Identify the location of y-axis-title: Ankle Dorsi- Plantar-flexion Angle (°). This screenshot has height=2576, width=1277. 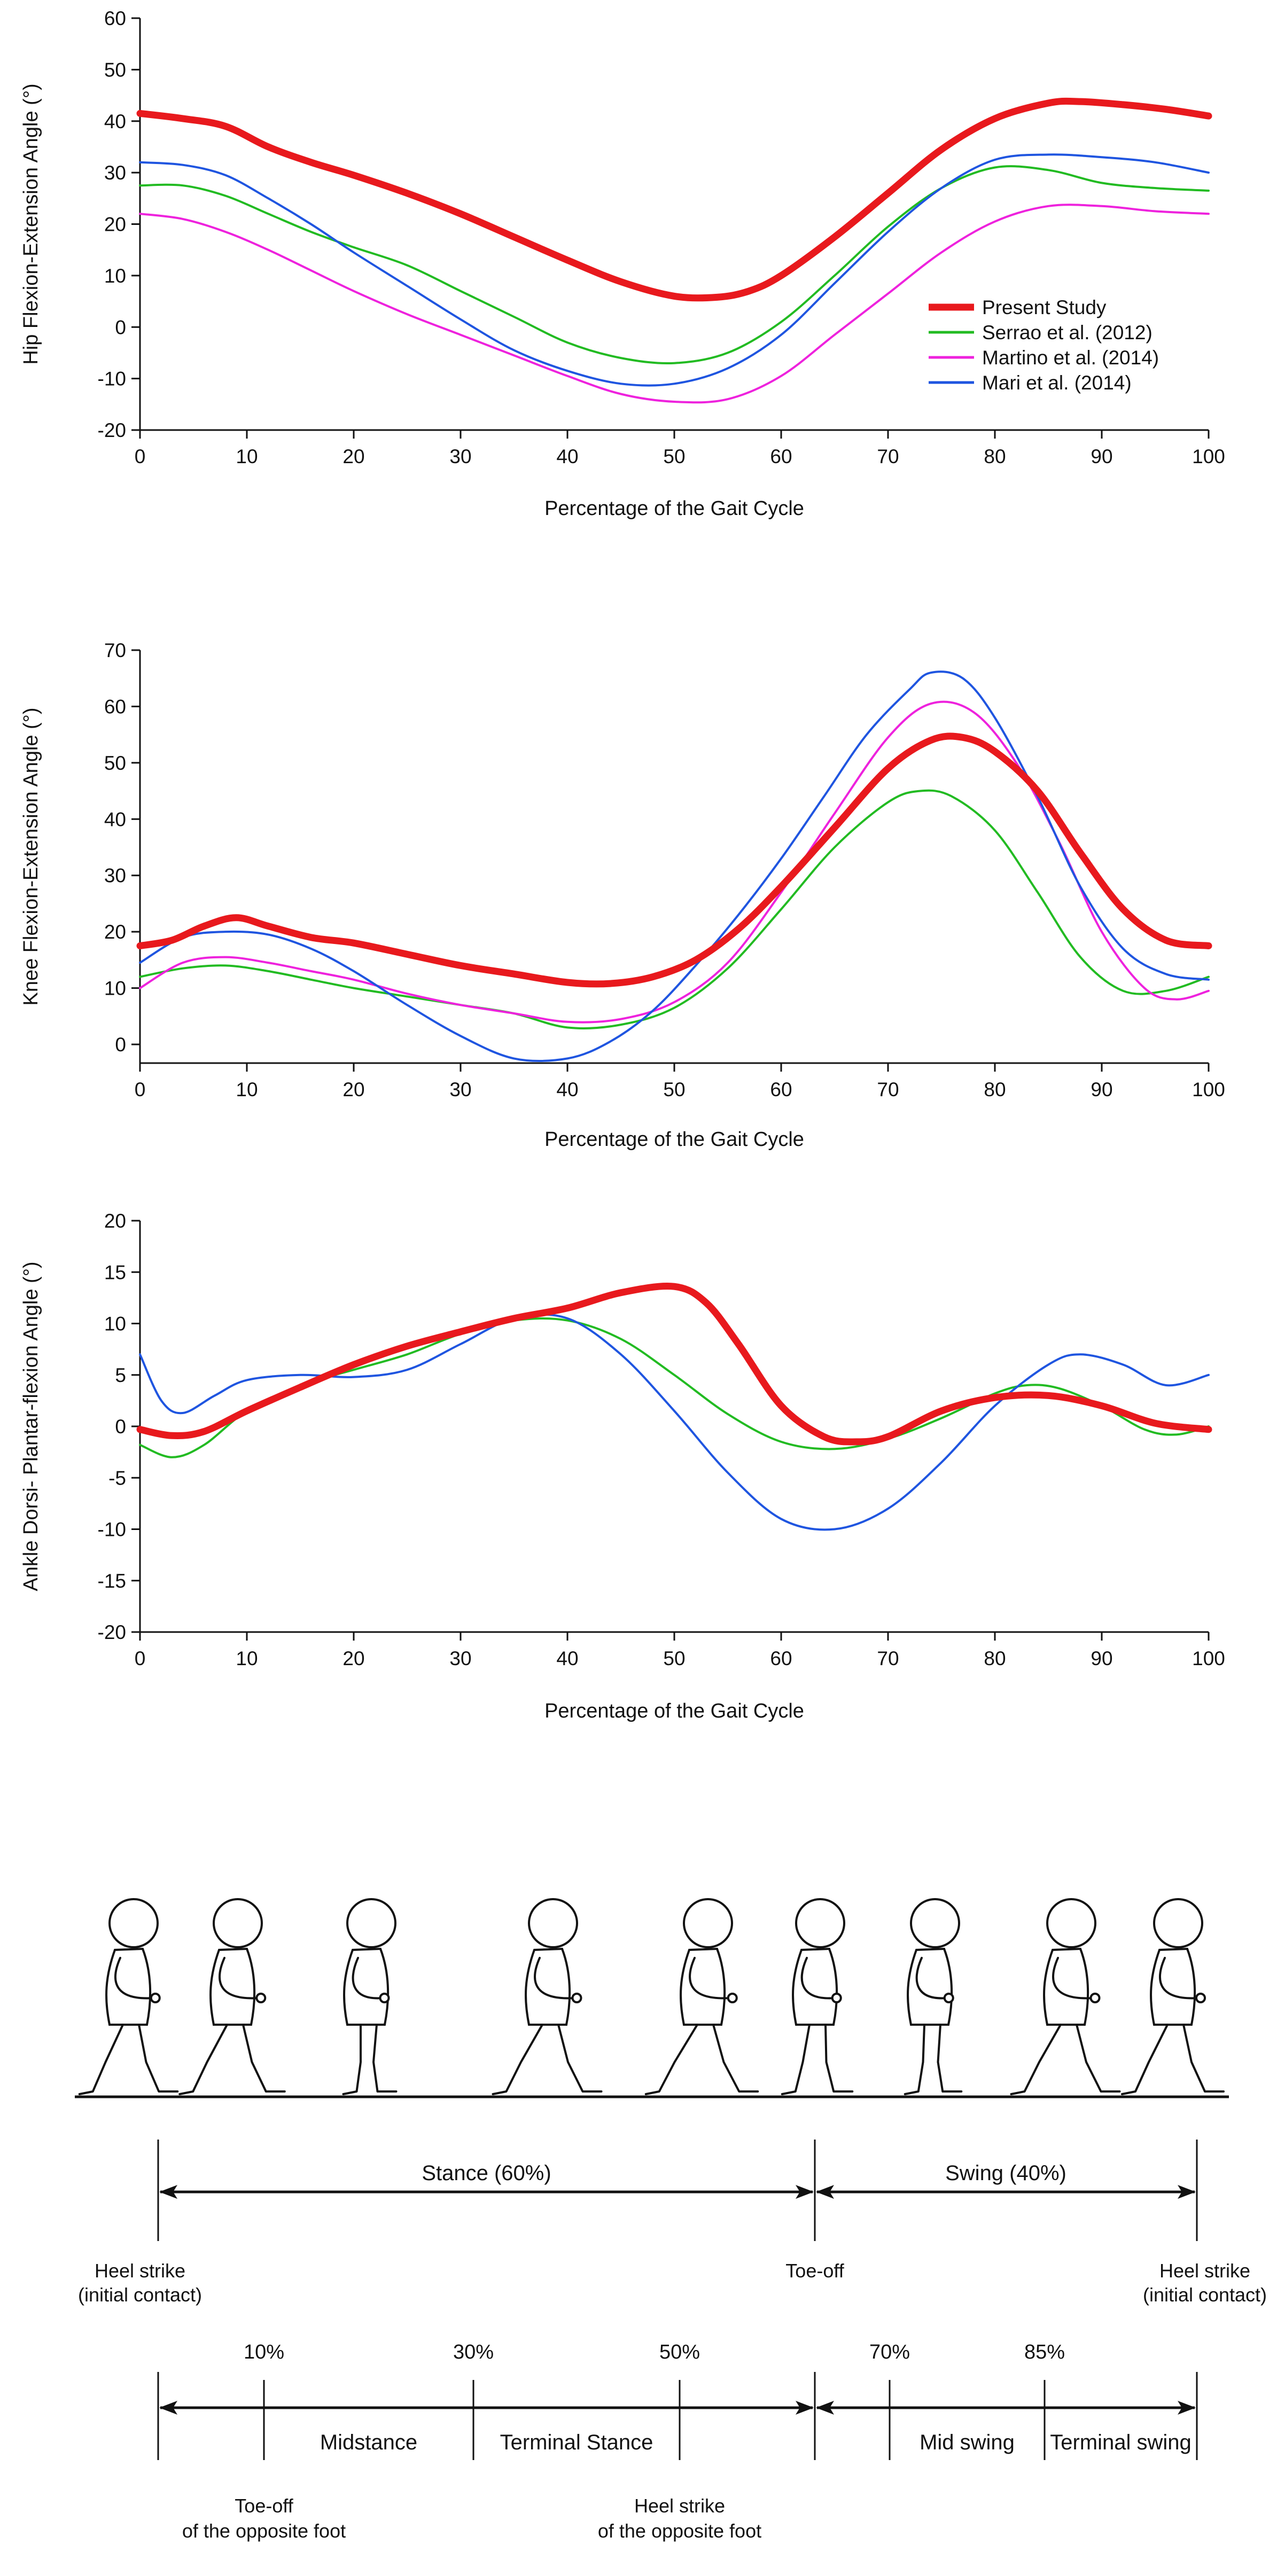
(31, 1426).